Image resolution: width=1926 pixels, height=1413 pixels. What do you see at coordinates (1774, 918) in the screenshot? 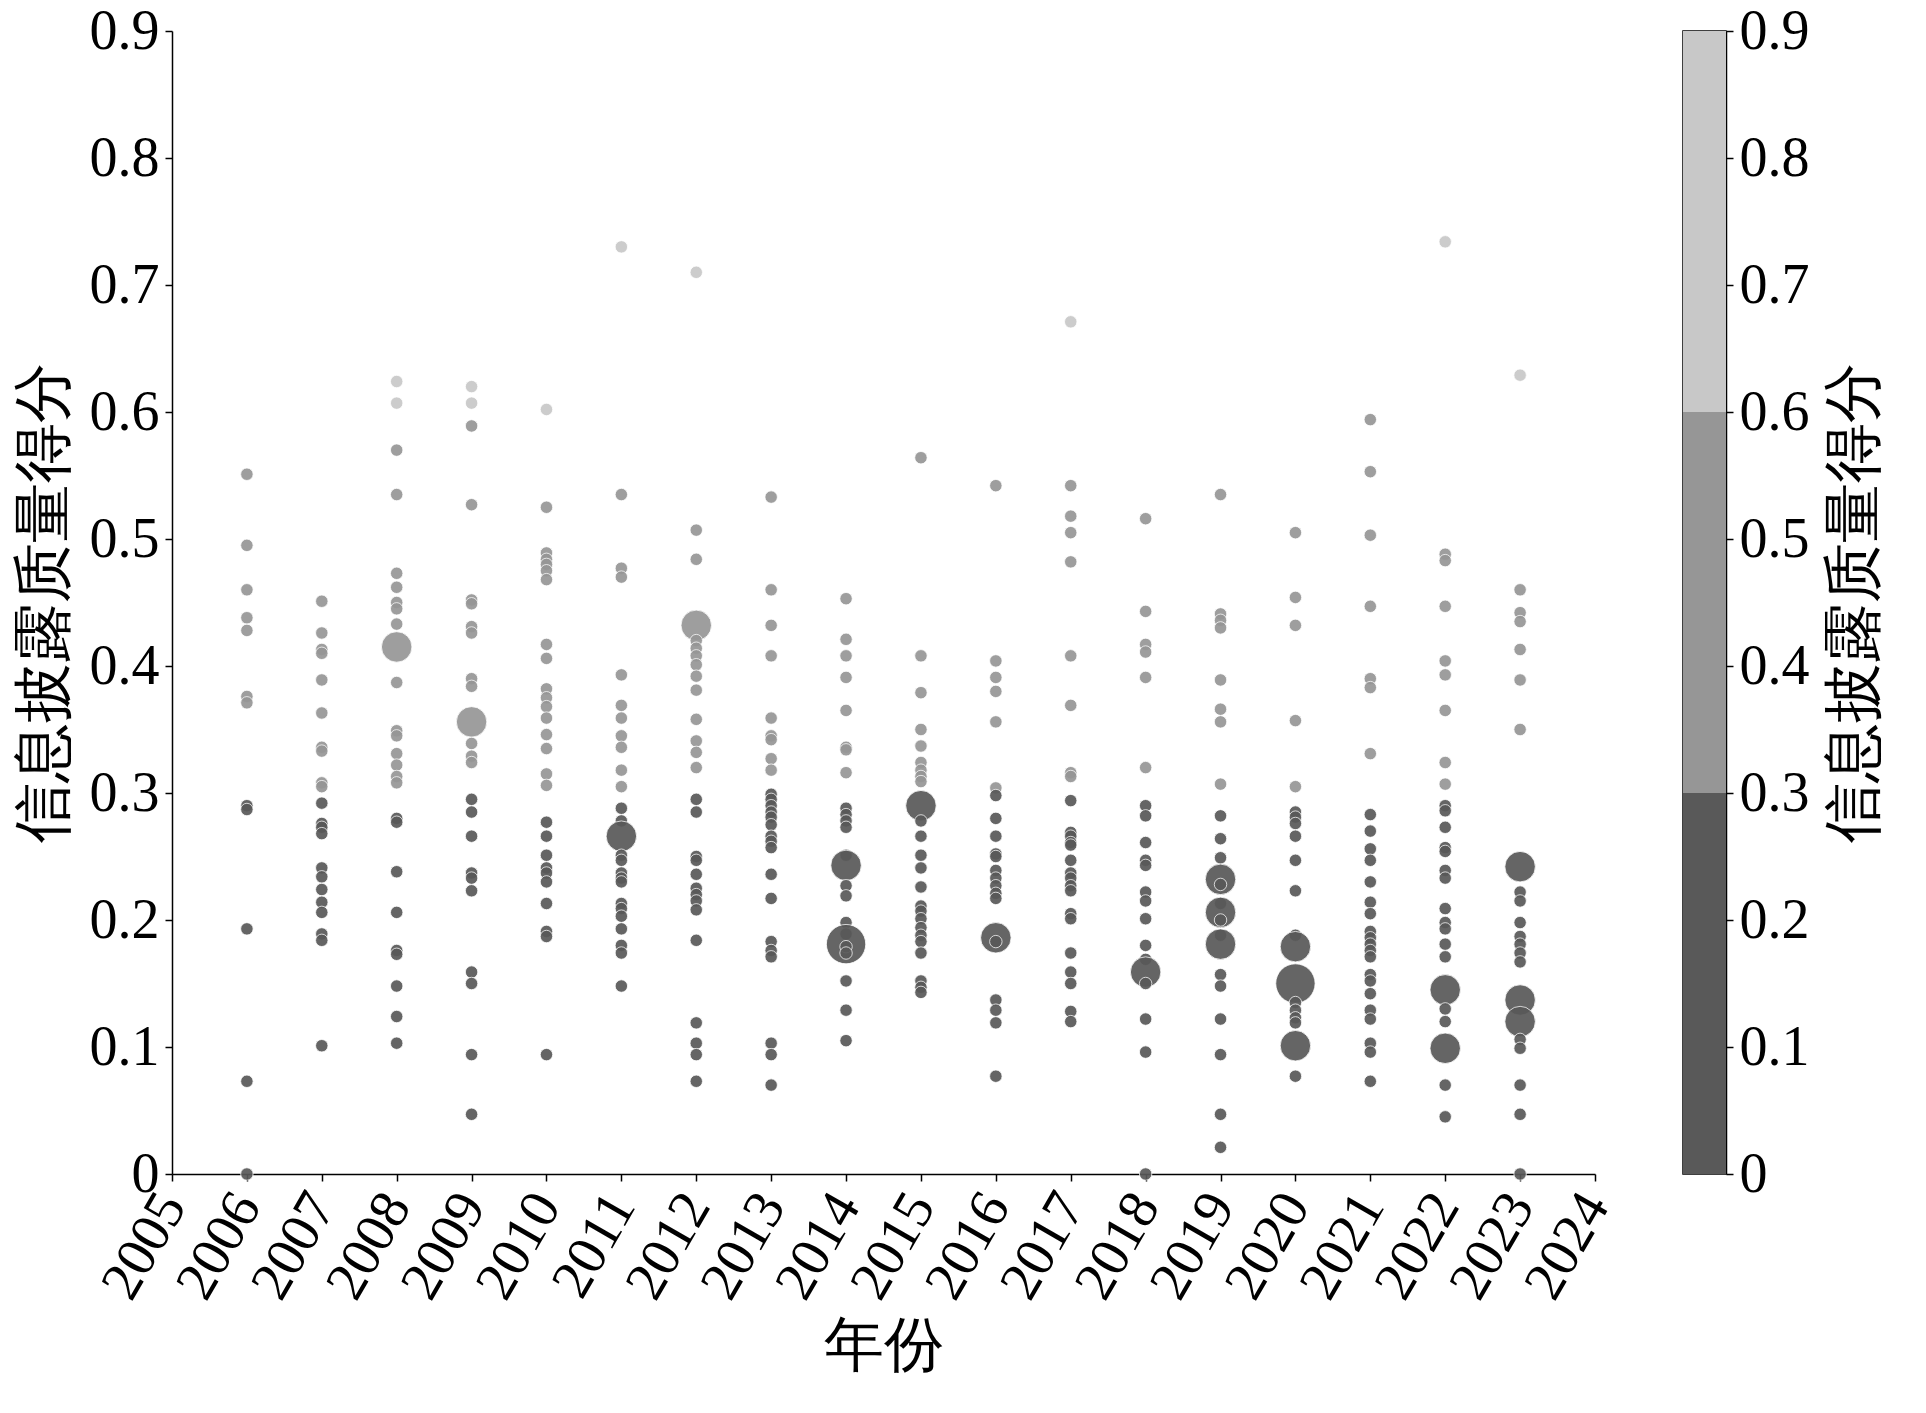
I see `color-bar-label: 0.2` at bounding box center [1774, 918].